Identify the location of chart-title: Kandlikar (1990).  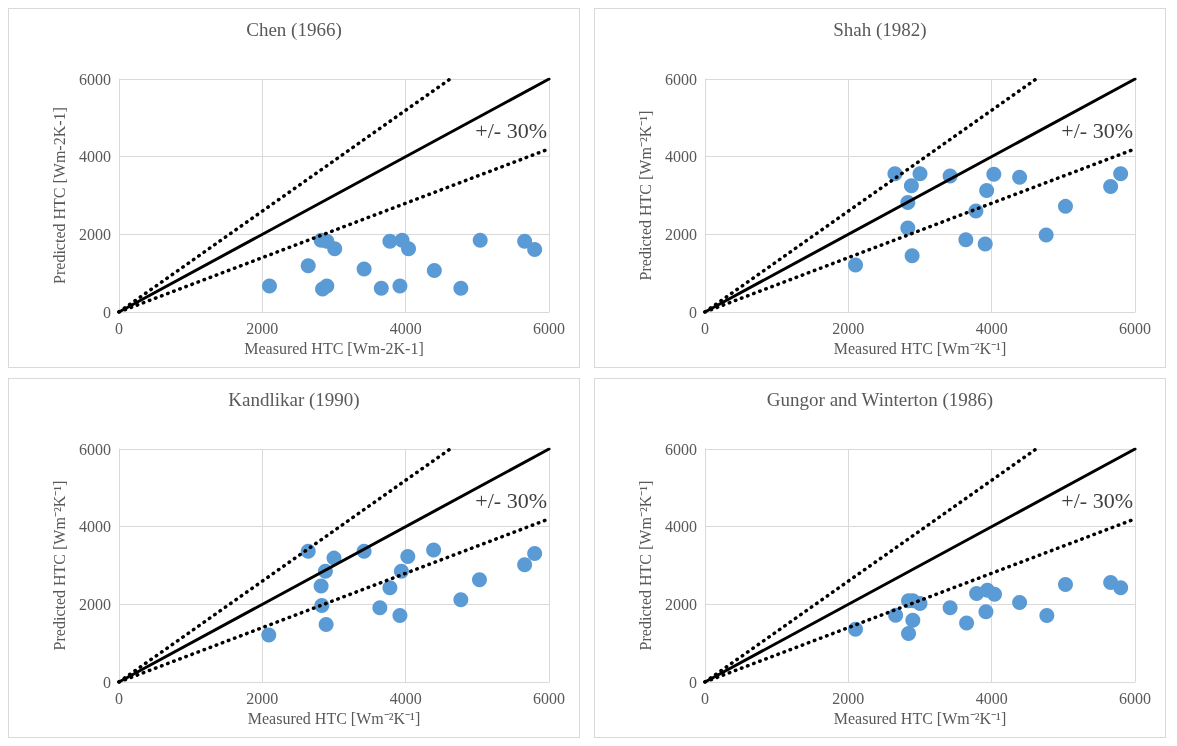
(294, 400).